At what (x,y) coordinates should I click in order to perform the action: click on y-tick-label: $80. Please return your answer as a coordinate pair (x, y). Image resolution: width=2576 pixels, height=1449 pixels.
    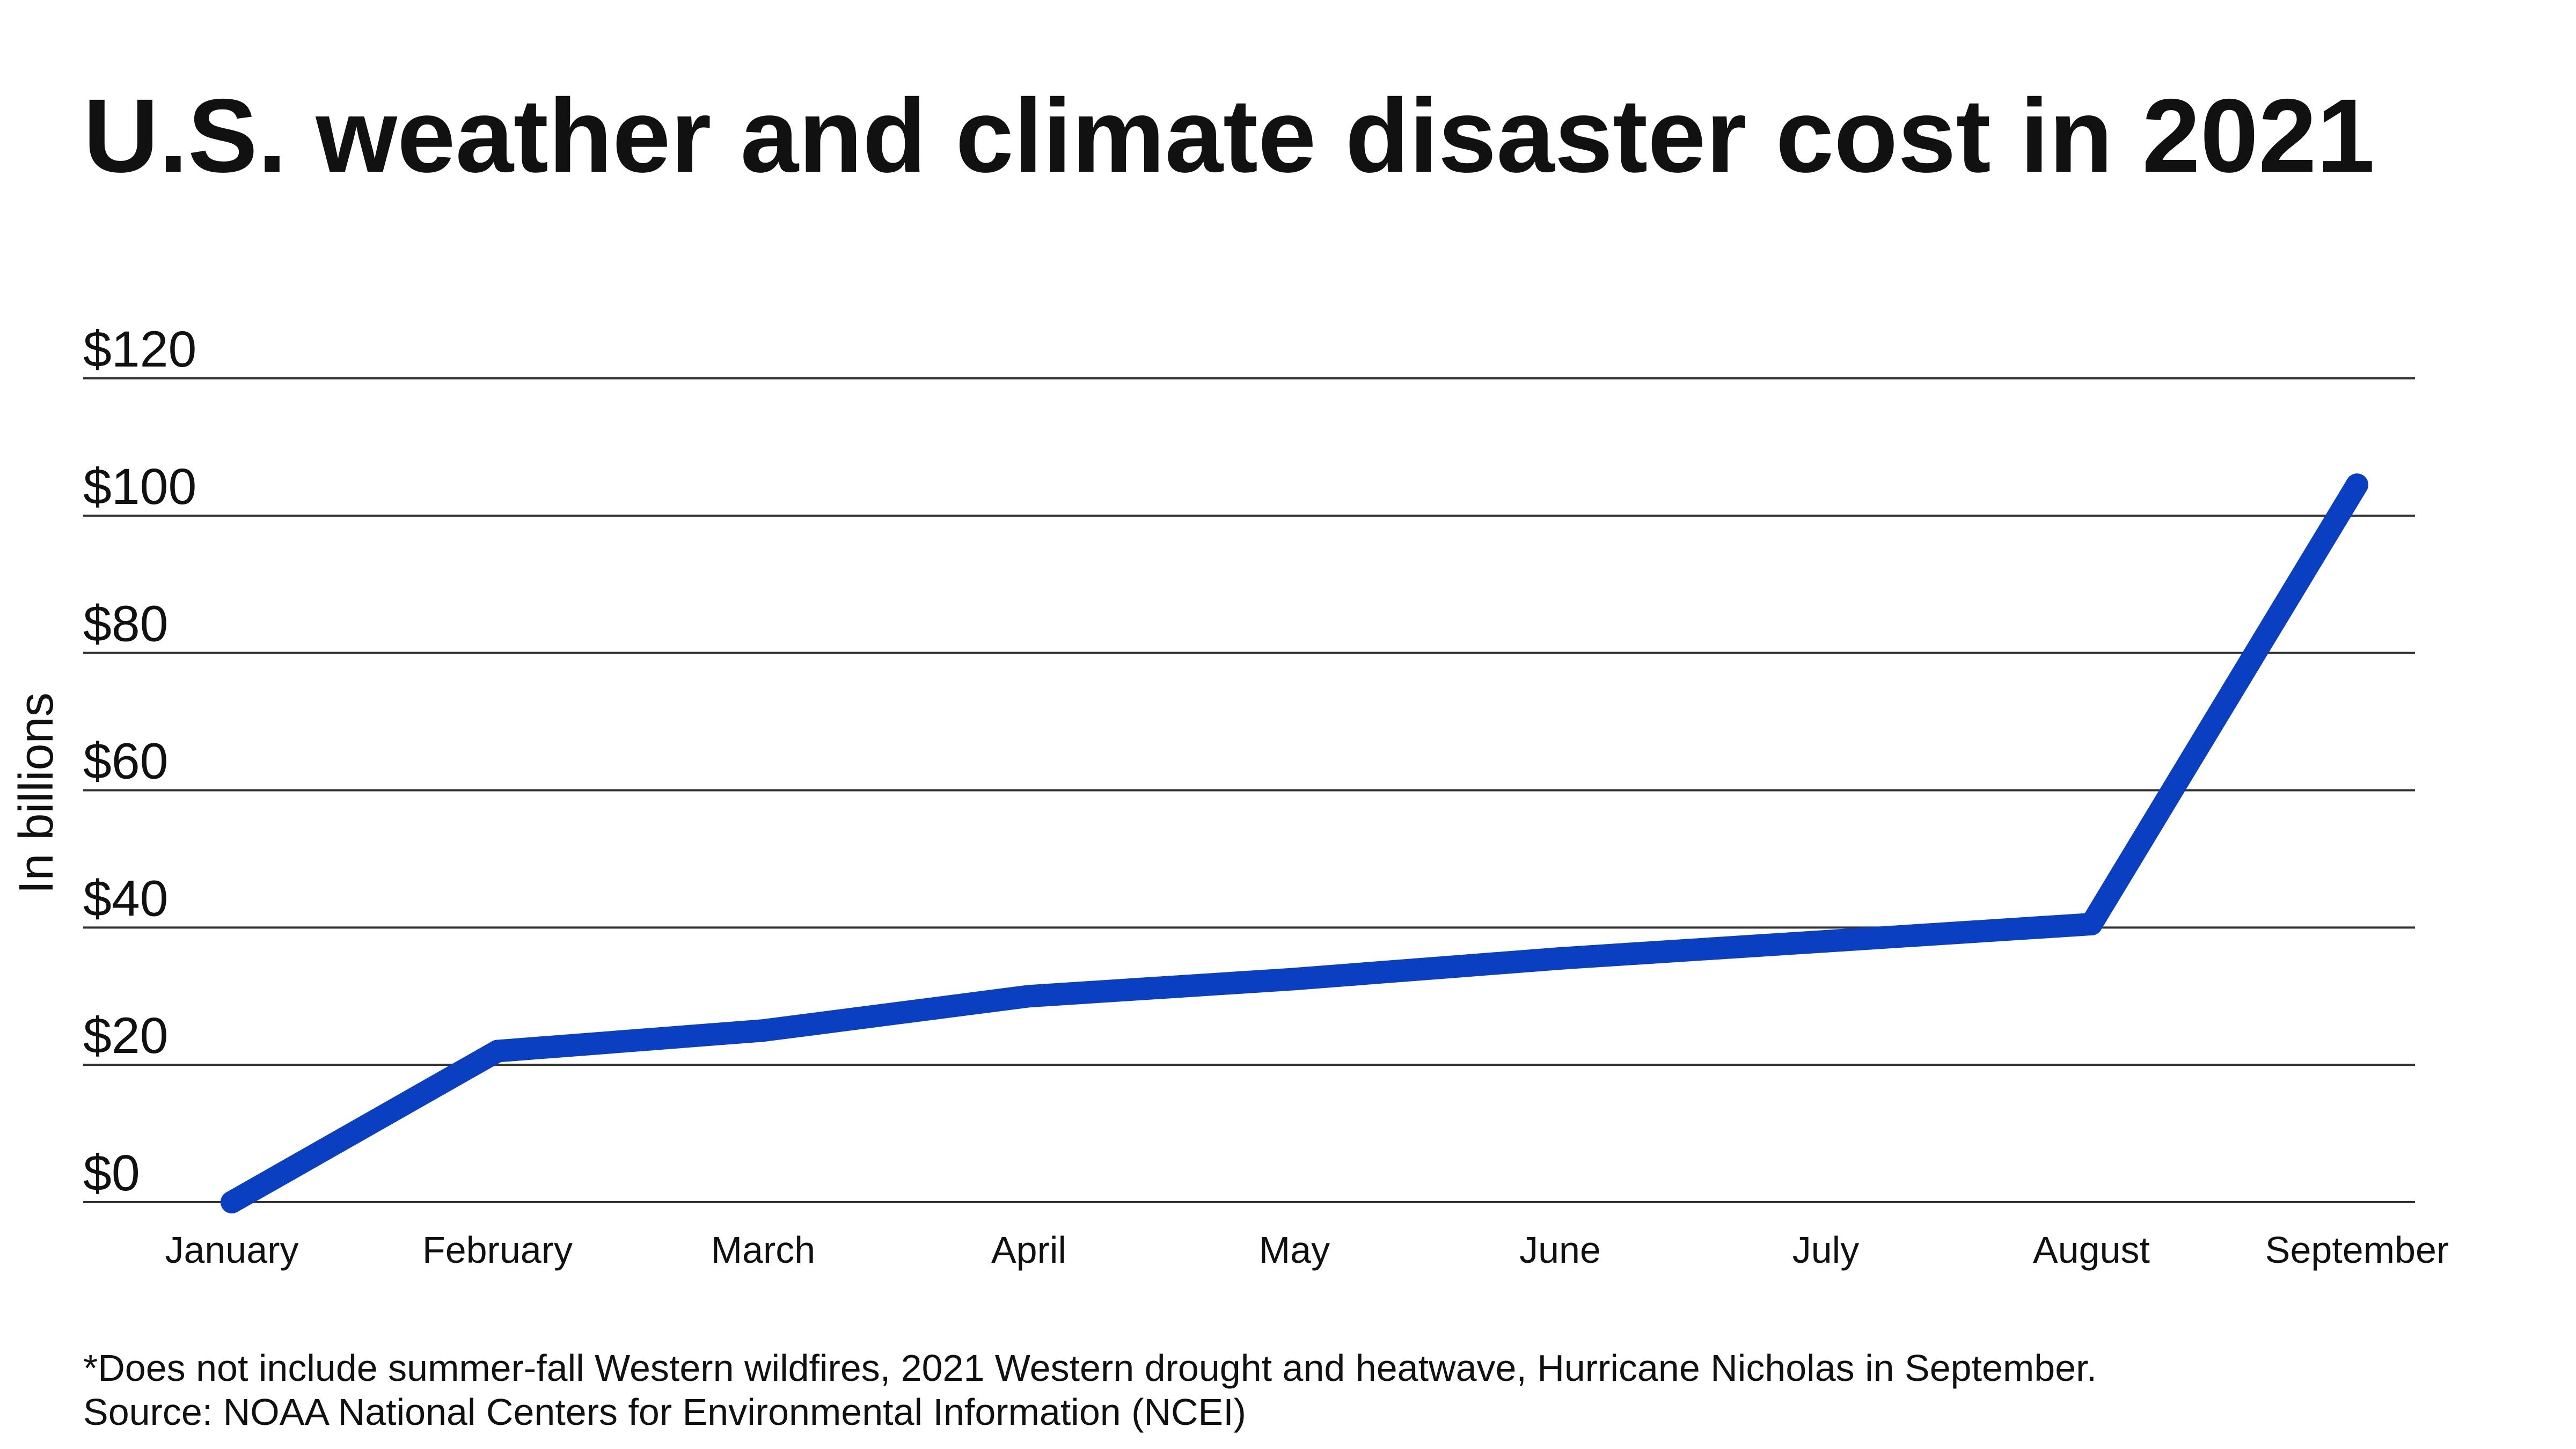
    Looking at the image, I should click on (126, 624).